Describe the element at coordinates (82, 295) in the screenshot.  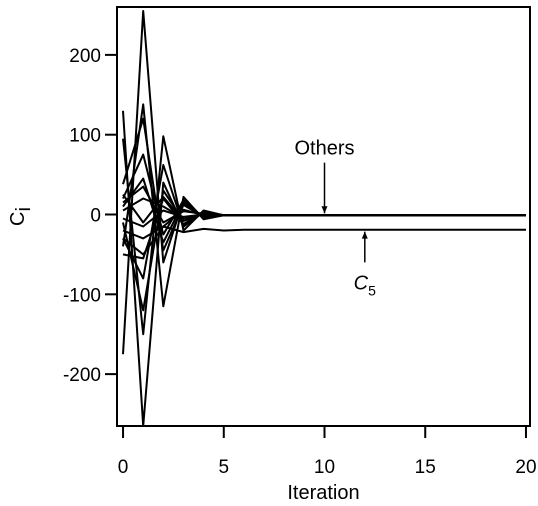
I see `y-tick-label: -100` at that location.